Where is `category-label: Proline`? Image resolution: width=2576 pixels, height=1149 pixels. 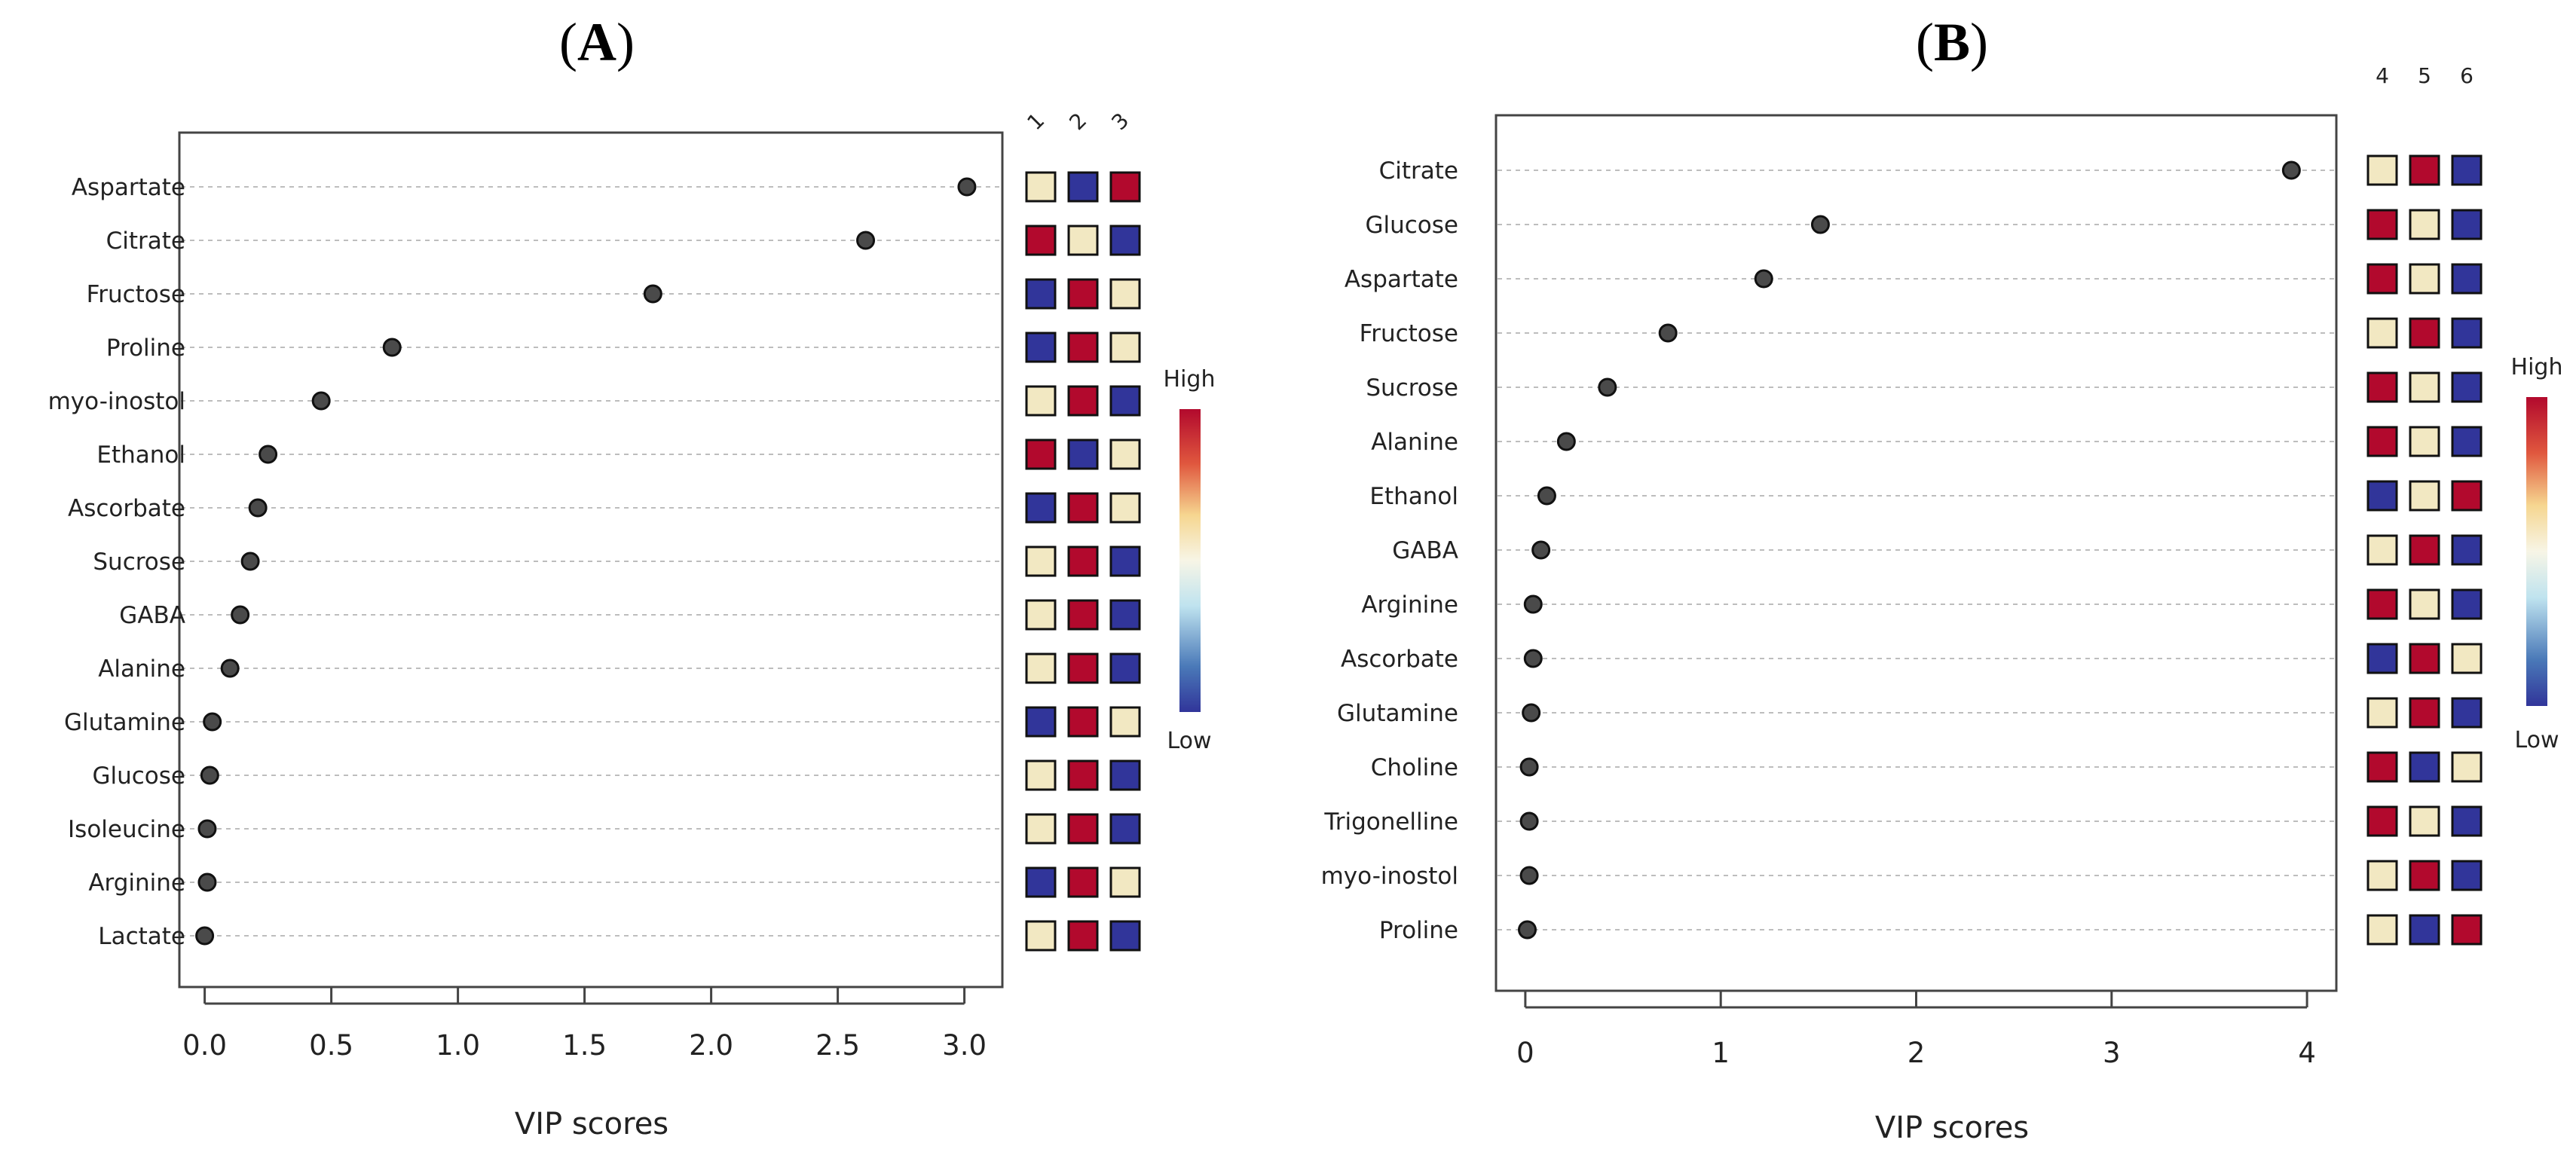
category-label: Proline is located at coordinates (146, 348).